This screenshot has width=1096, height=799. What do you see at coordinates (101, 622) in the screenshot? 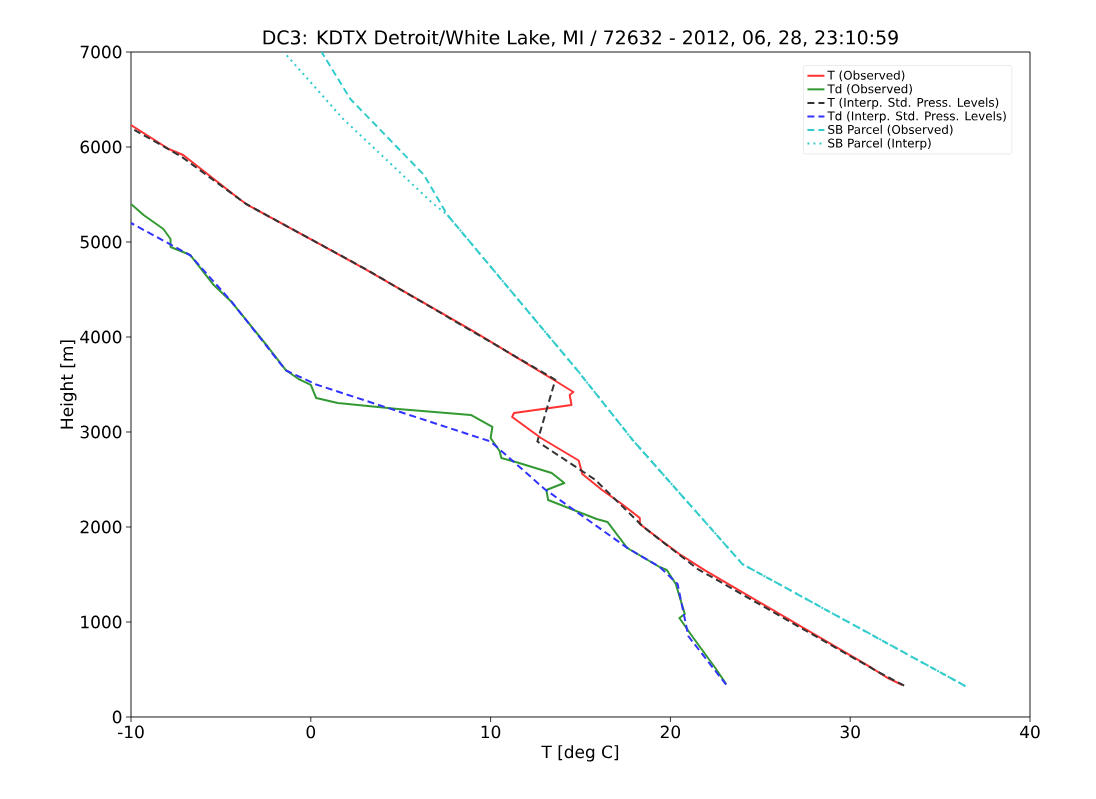
I see `y-tick-label: 1000` at bounding box center [101, 622].